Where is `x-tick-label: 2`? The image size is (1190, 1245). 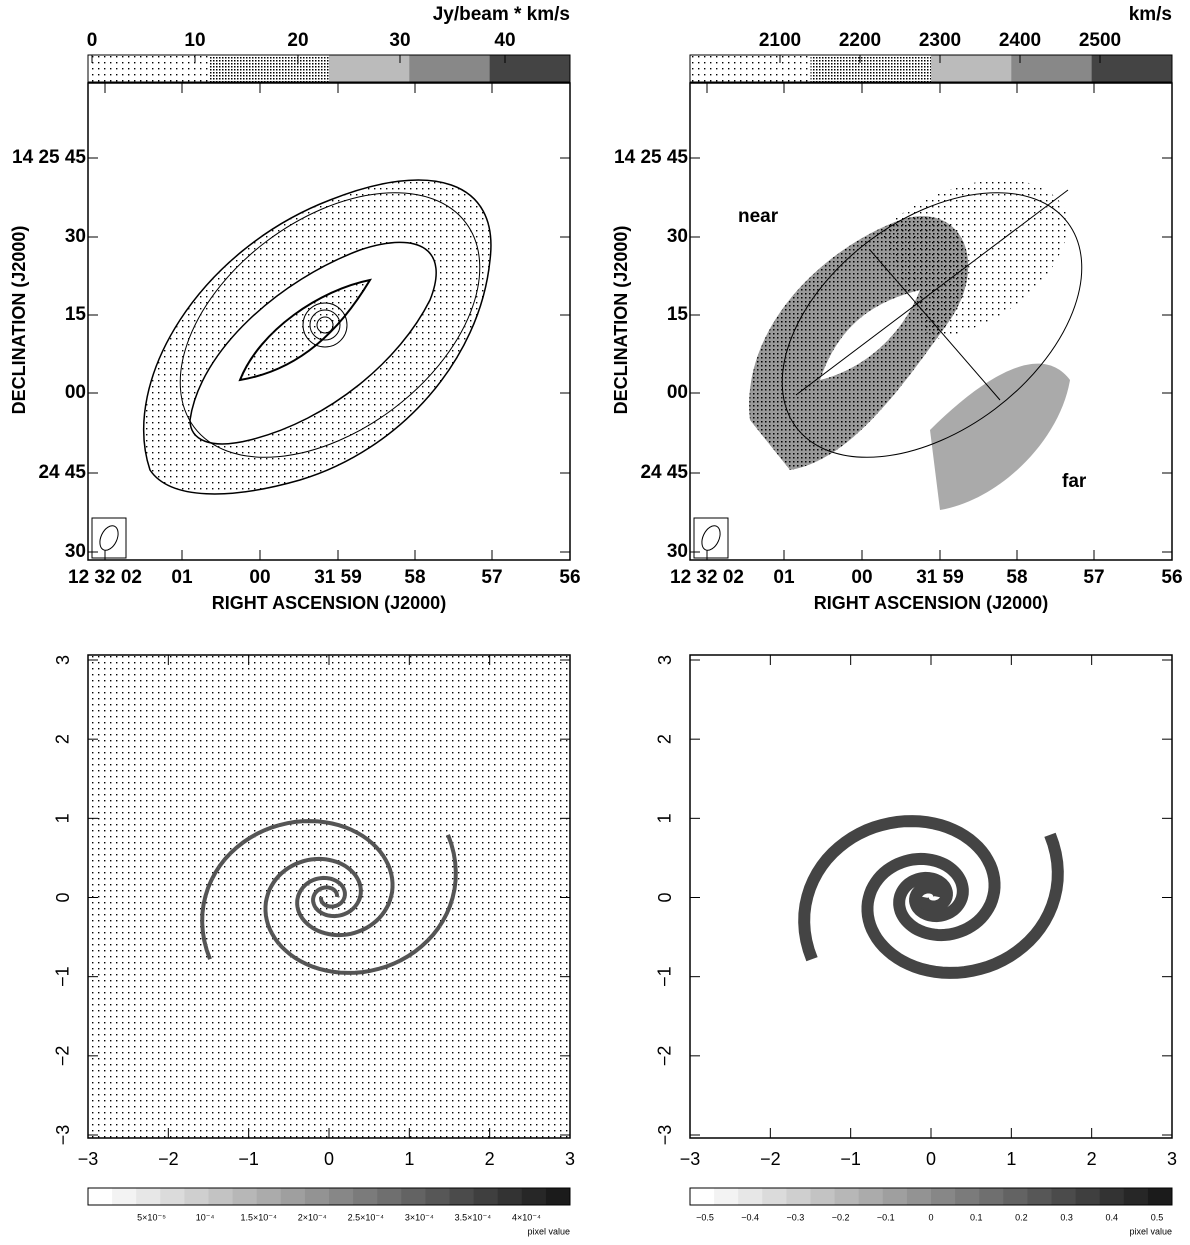
x-tick-label: 2 is located at coordinates (490, 1159).